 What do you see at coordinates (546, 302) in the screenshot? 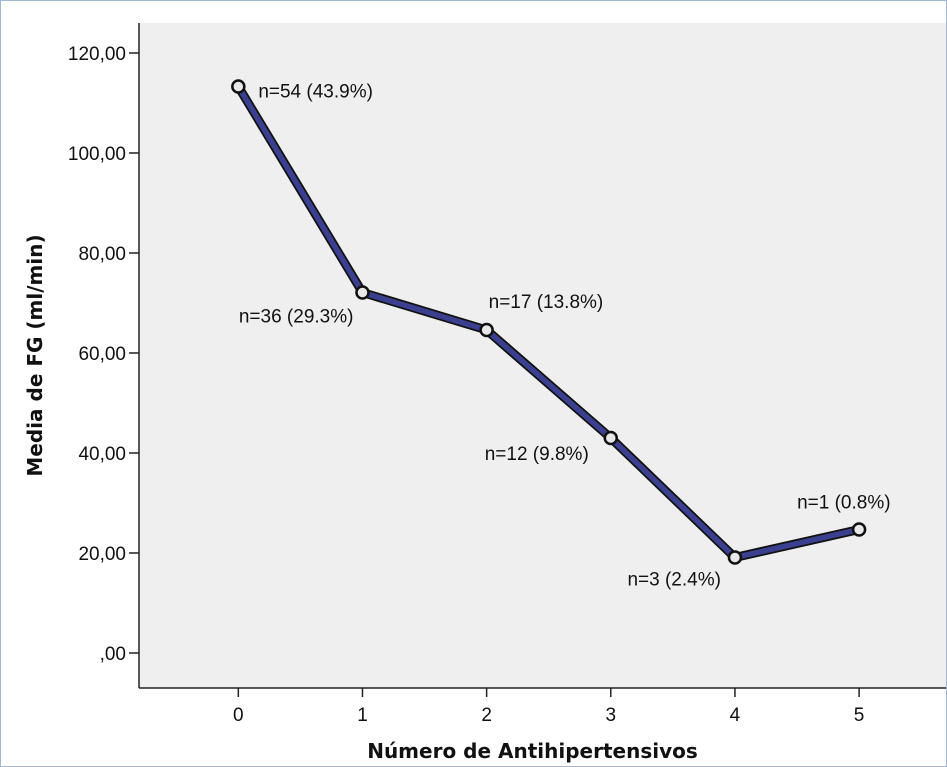
I see `data-label: n=17 (13.8%)` at bounding box center [546, 302].